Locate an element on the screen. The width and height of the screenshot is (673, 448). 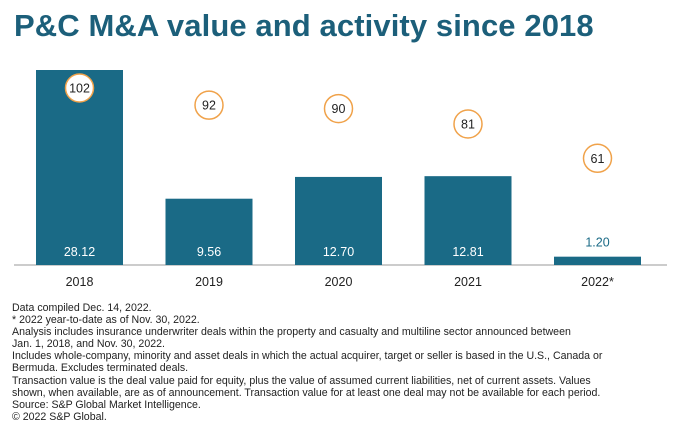
x-tick-label: 2018 is located at coordinates (80, 282).